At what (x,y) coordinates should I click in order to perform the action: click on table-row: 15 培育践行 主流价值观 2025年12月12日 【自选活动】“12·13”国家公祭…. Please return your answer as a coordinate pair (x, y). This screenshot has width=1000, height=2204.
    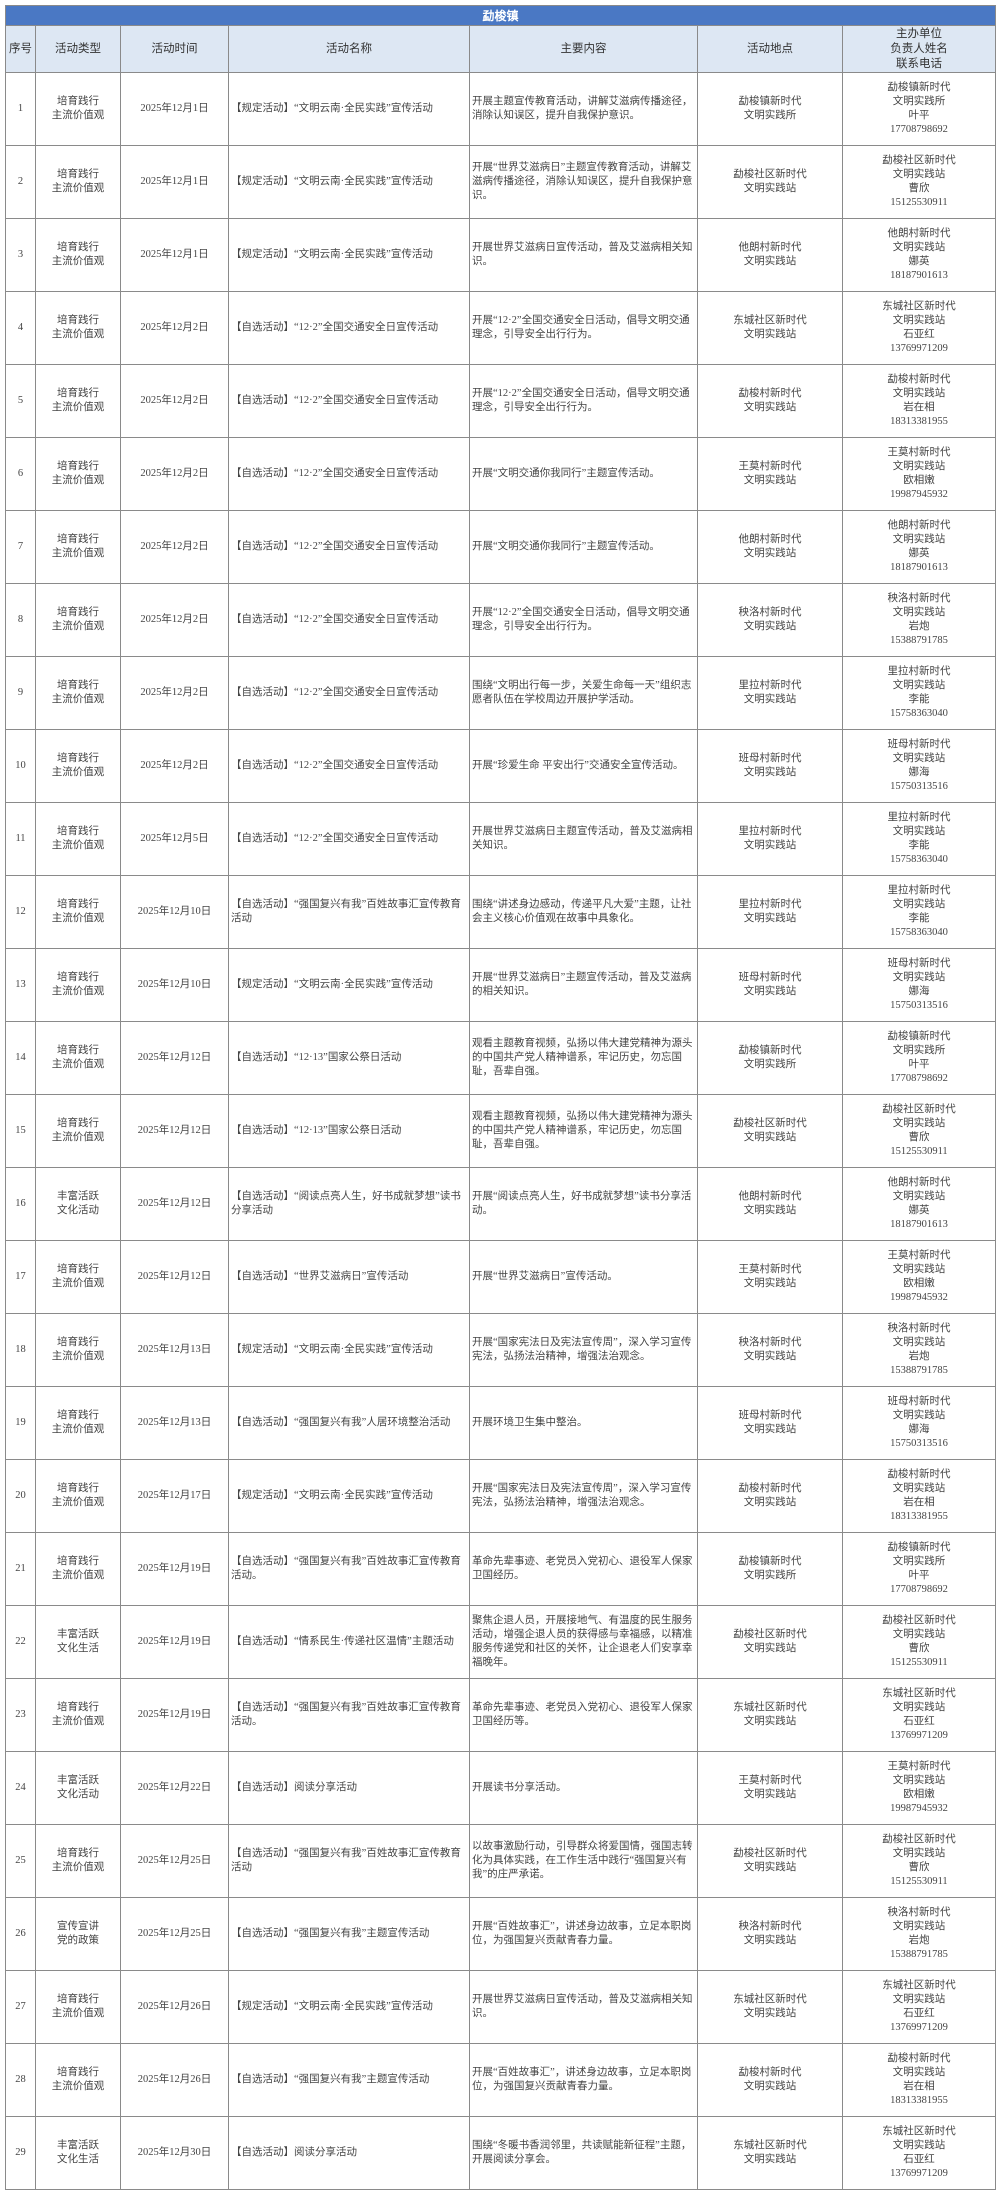
    Looking at the image, I should click on (500, 1131).